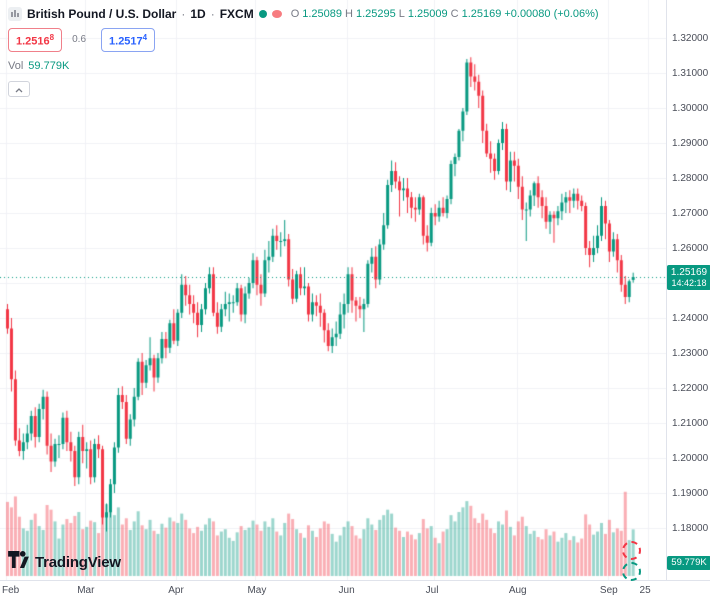 Image resolution: width=710 pixels, height=600 pixels. I want to click on volume-value: 59.779K, so click(49, 65).